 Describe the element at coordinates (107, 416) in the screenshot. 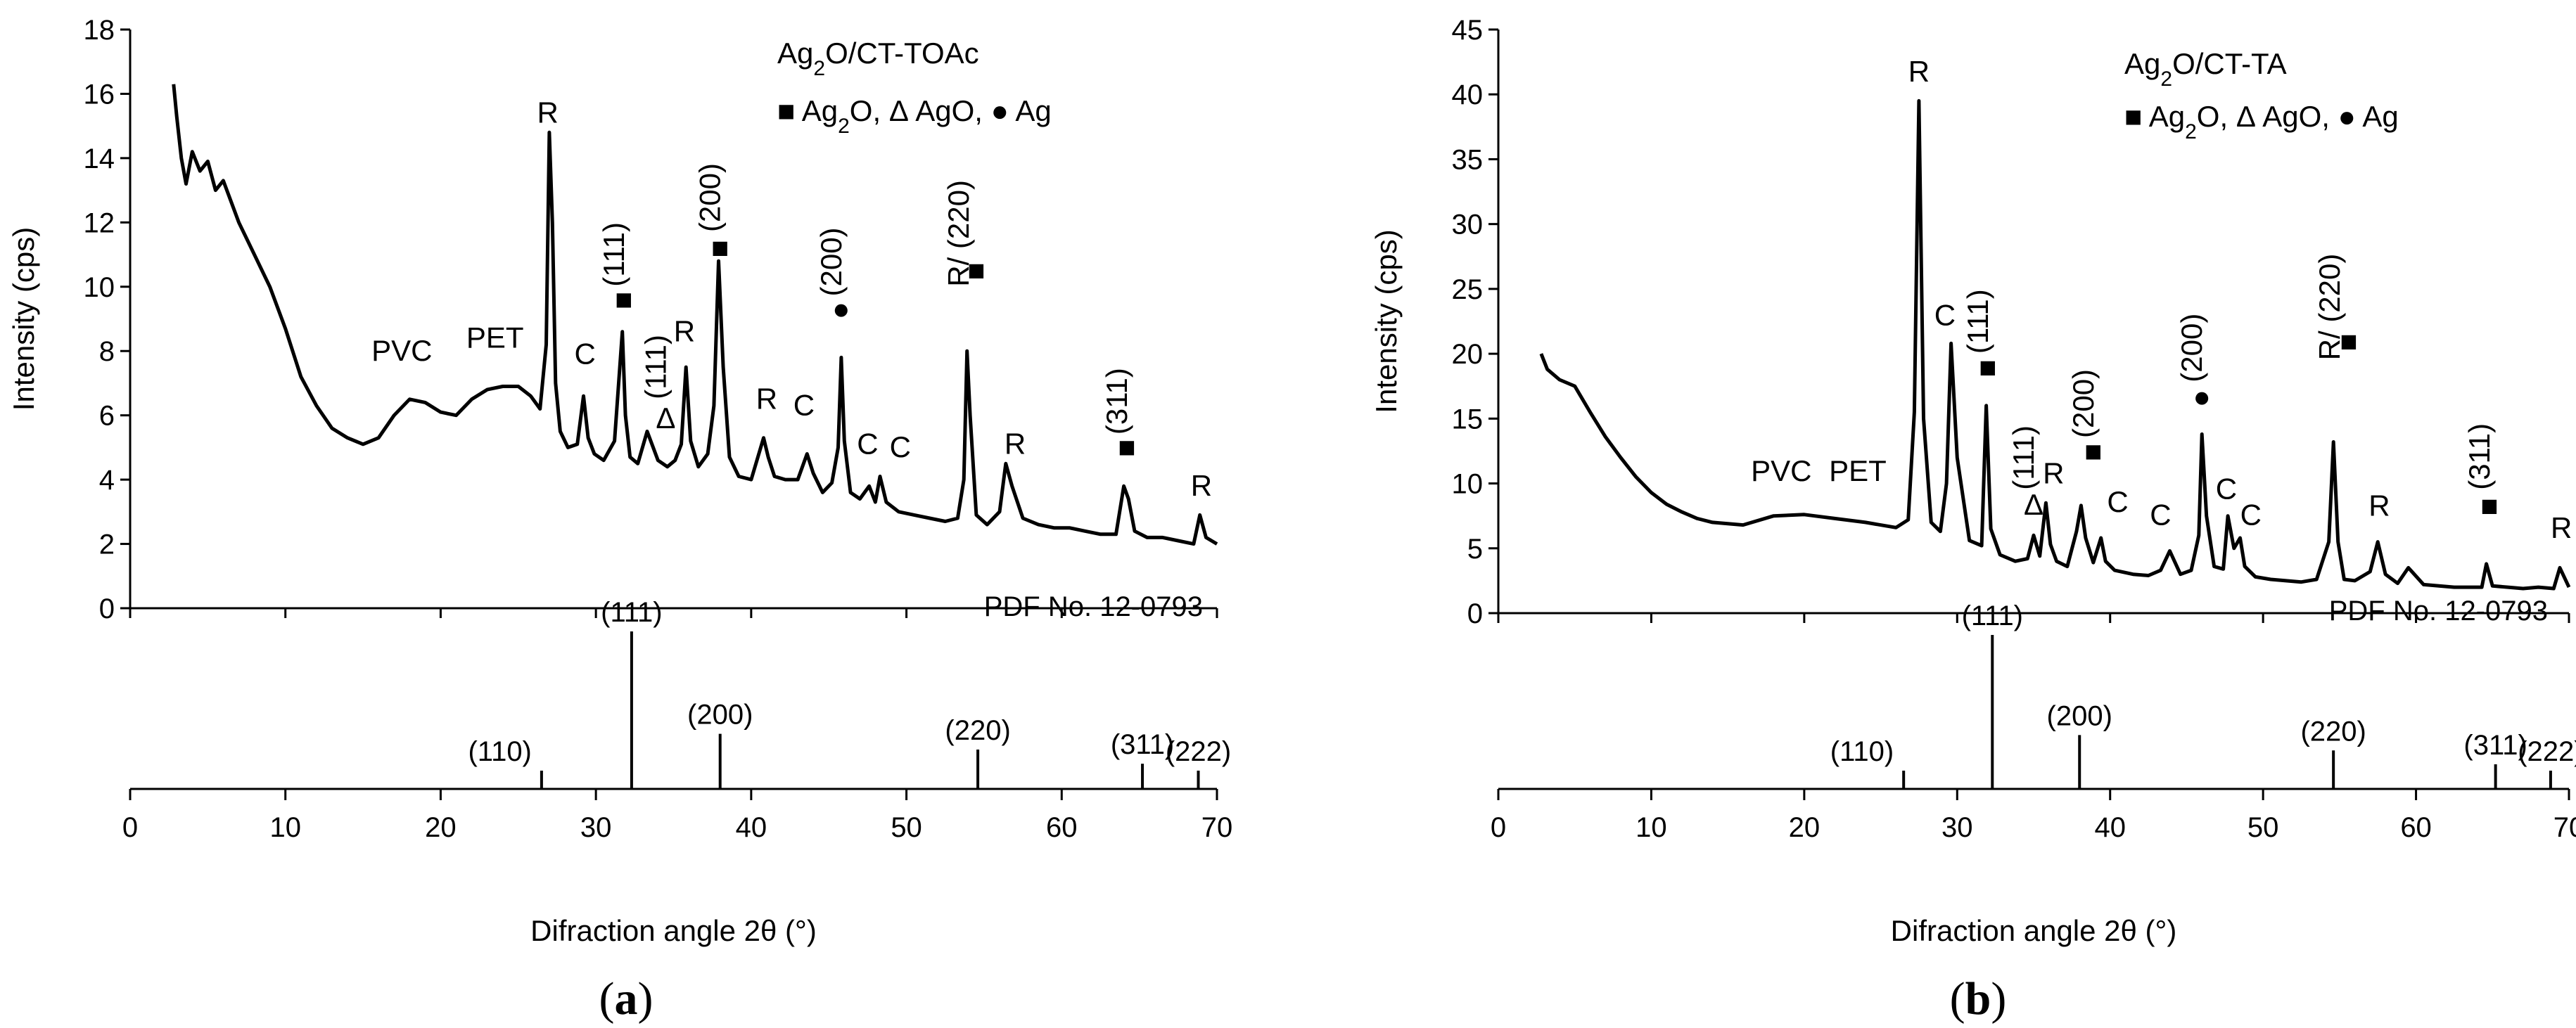

I see `y-tick-label: 6` at that location.